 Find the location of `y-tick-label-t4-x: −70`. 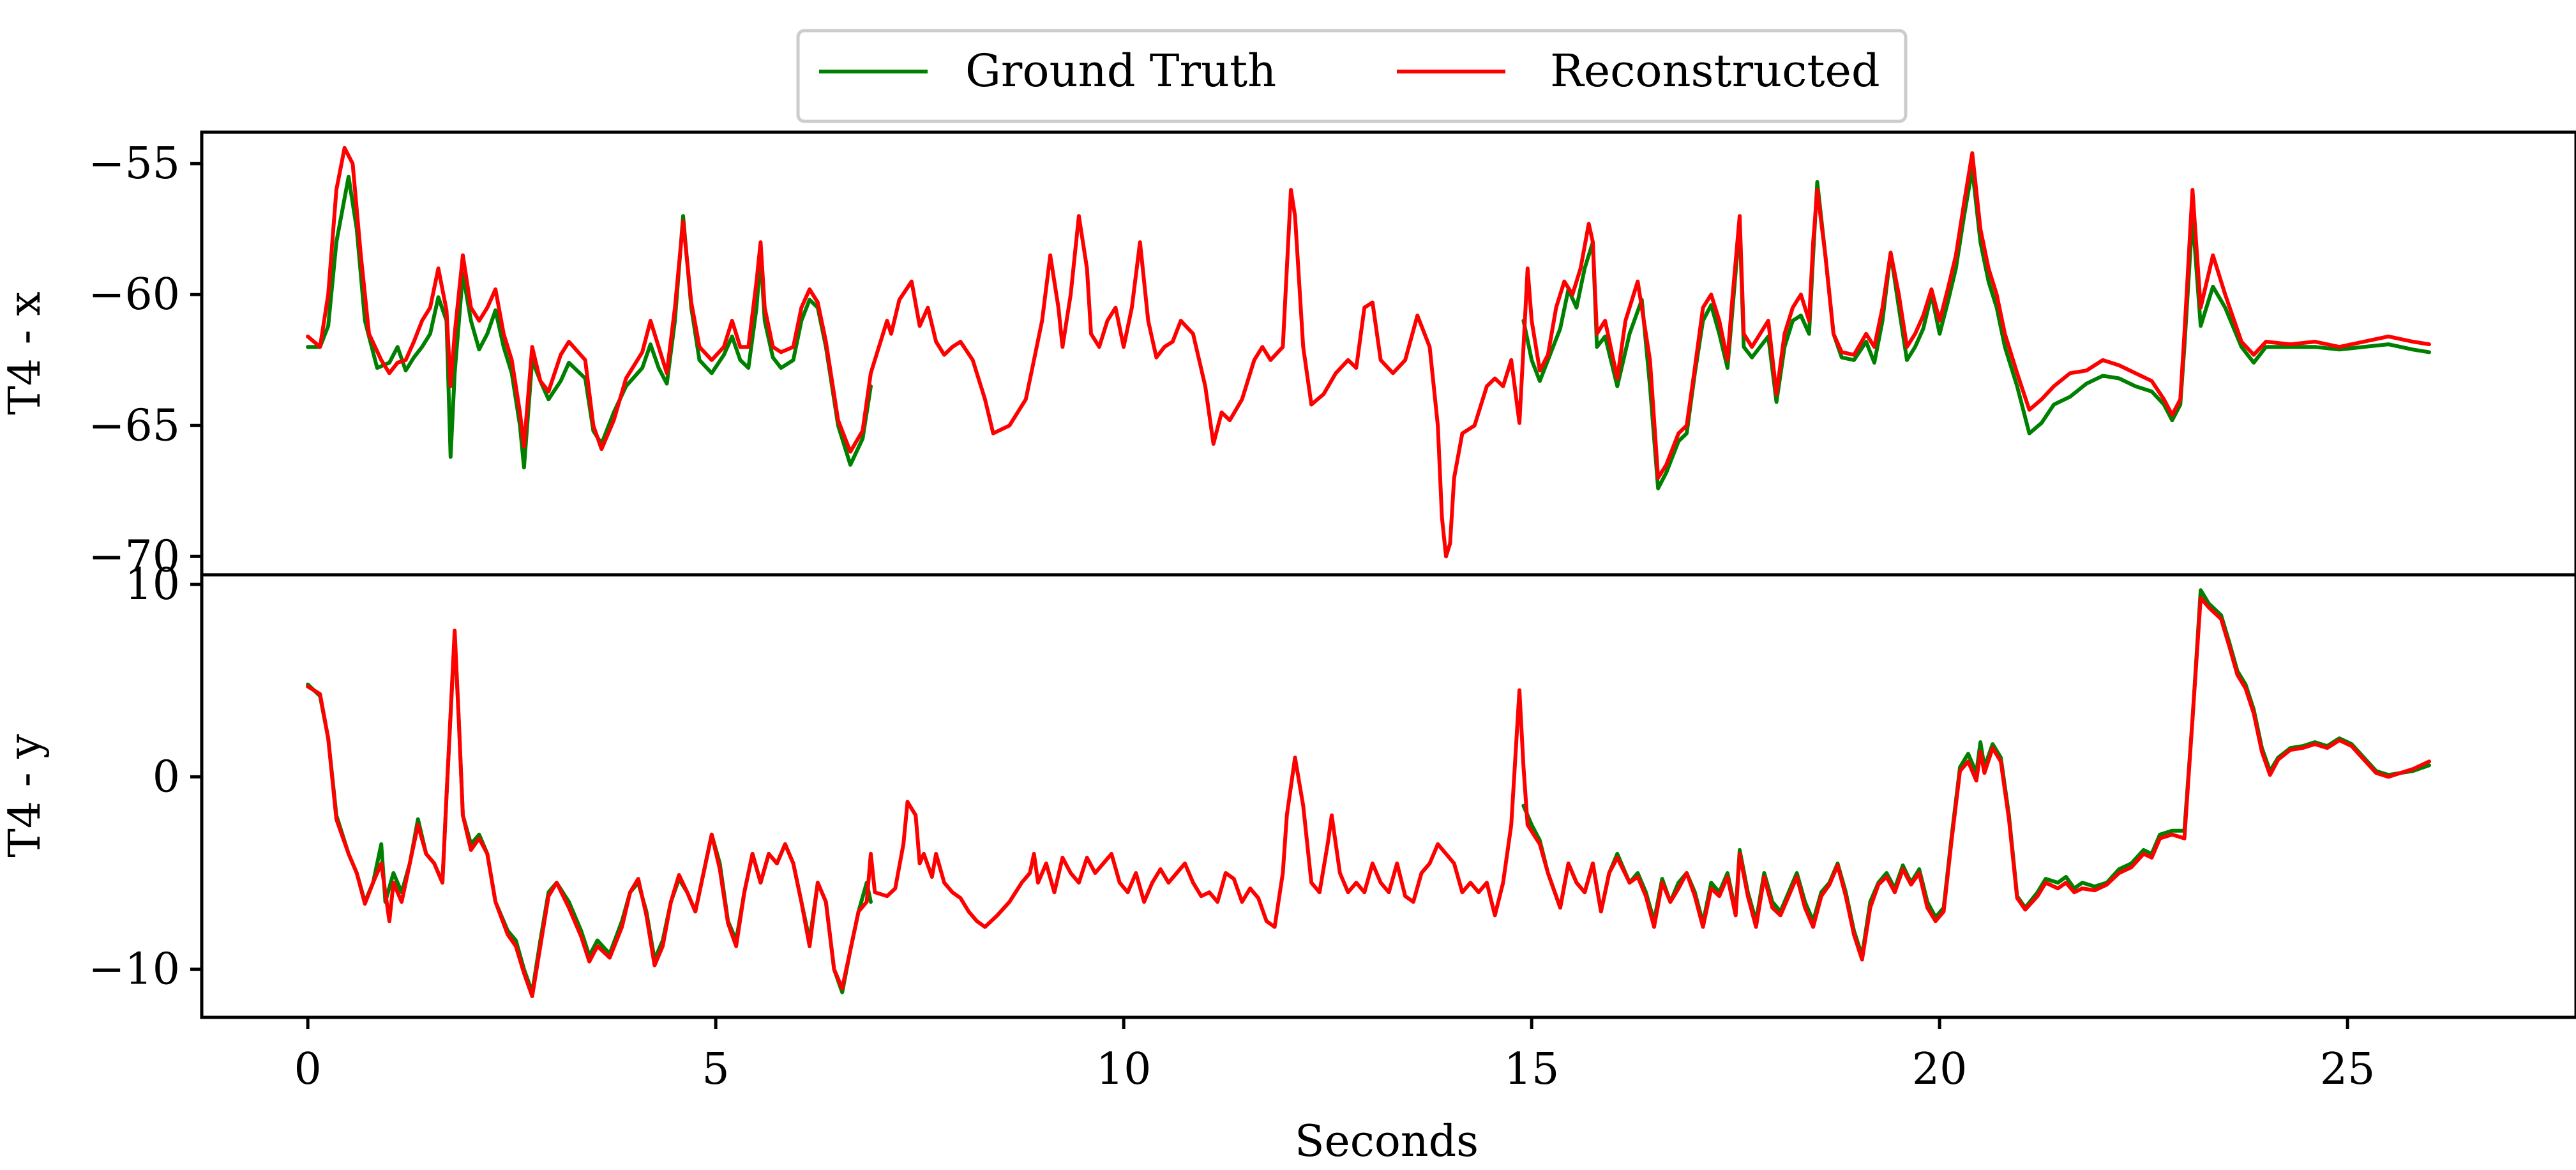

y-tick-label-t4-x: −70 is located at coordinates (134, 556).